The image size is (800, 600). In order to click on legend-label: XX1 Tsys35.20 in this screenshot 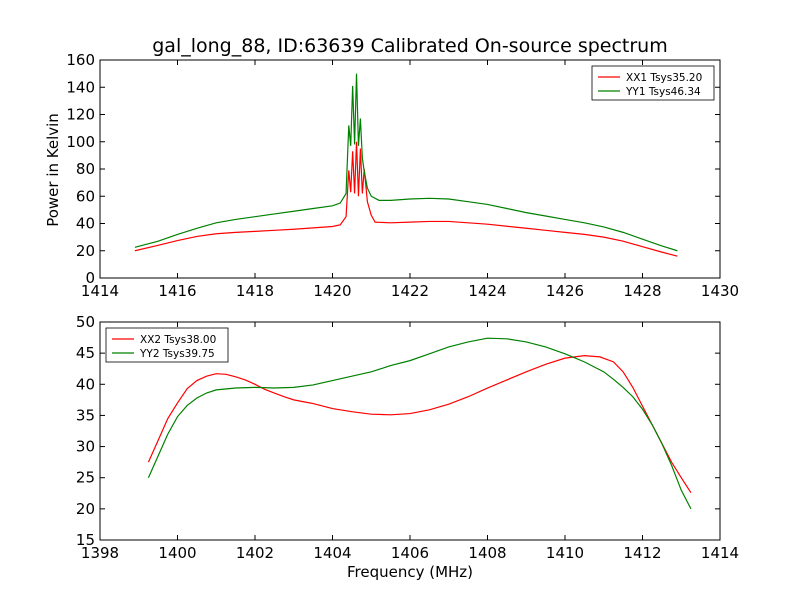, I will do `click(664, 78)`.